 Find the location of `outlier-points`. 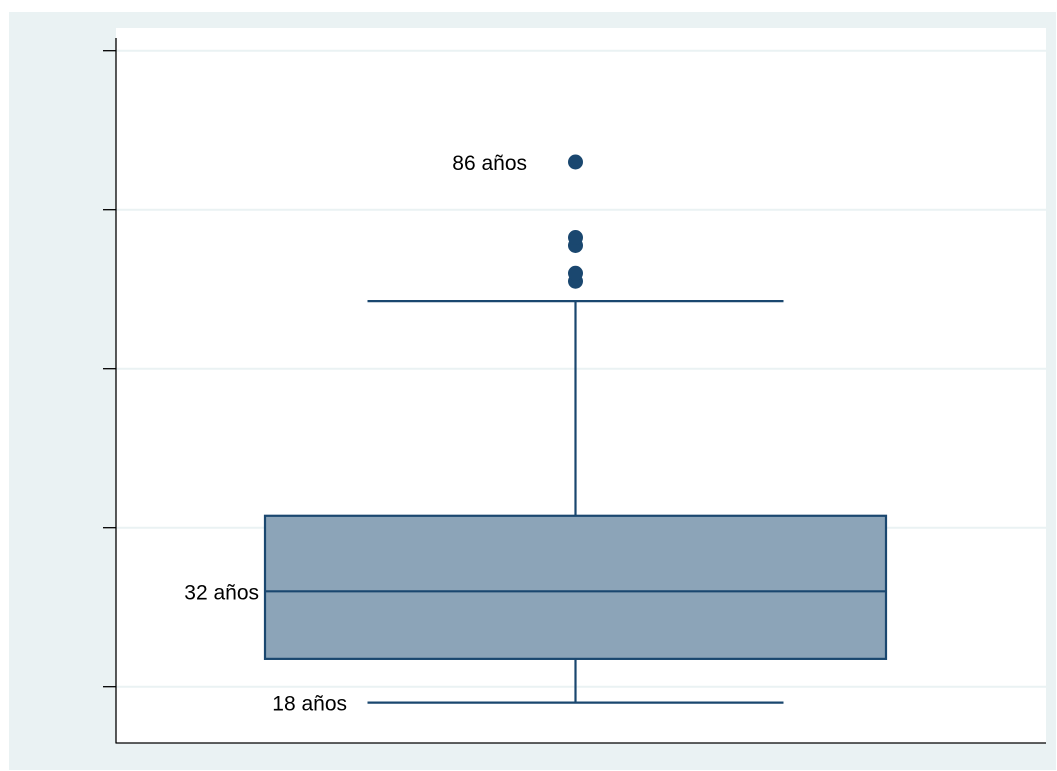

outlier-points is located at coordinates (575, 221).